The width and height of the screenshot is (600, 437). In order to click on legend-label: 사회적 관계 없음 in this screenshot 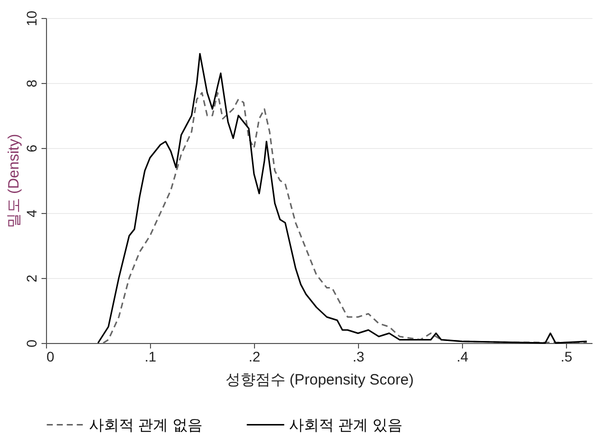, I will do `click(145, 425)`.